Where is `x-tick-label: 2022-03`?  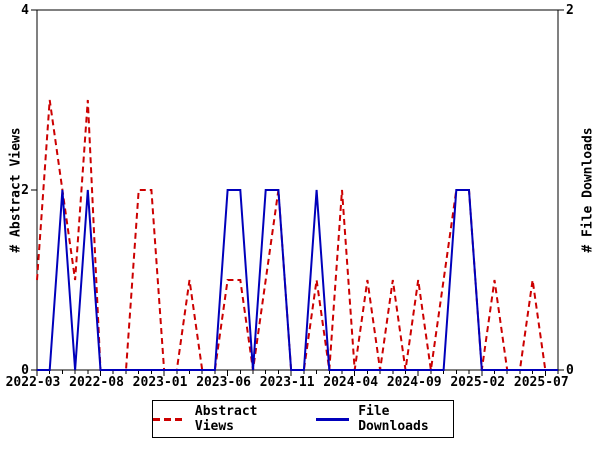
x-tick-label: 2022-03 is located at coordinates (33, 382).